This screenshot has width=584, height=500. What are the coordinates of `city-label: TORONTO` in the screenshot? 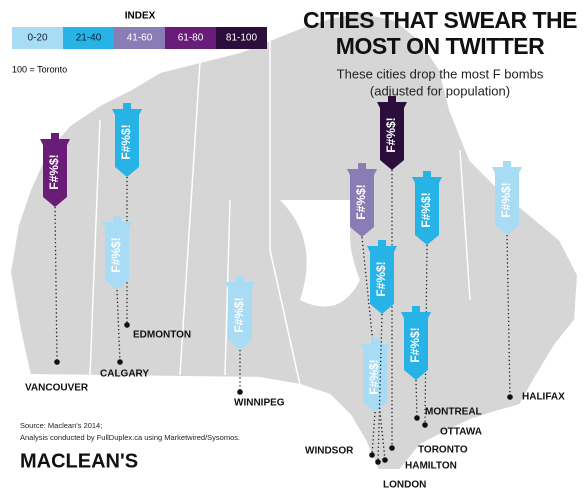 It's located at (443, 450).